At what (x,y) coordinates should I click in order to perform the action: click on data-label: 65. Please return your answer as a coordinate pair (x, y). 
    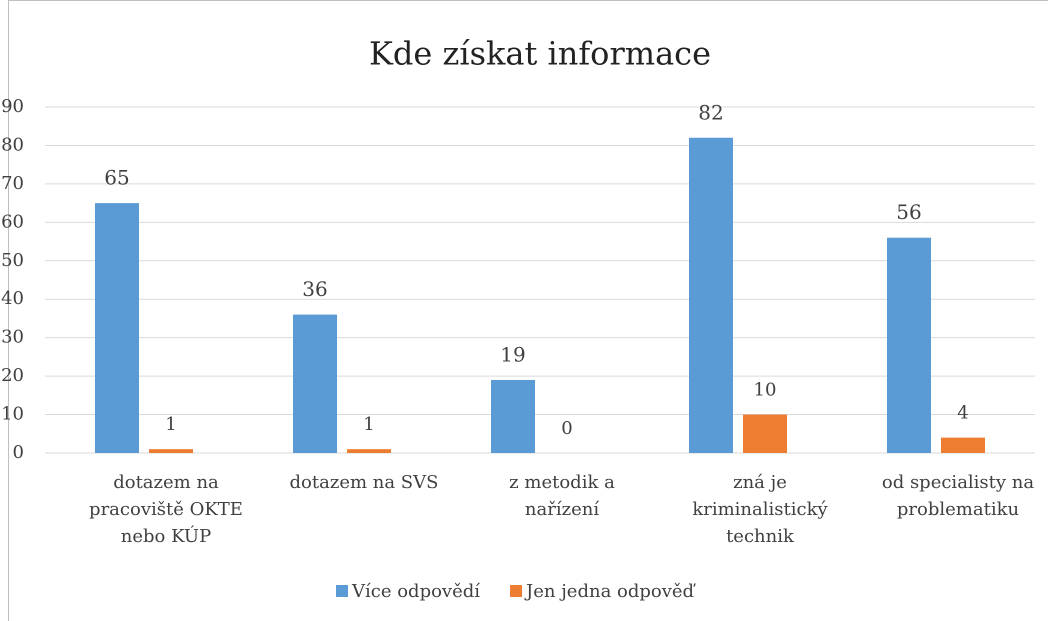
    Looking at the image, I should click on (116, 178).